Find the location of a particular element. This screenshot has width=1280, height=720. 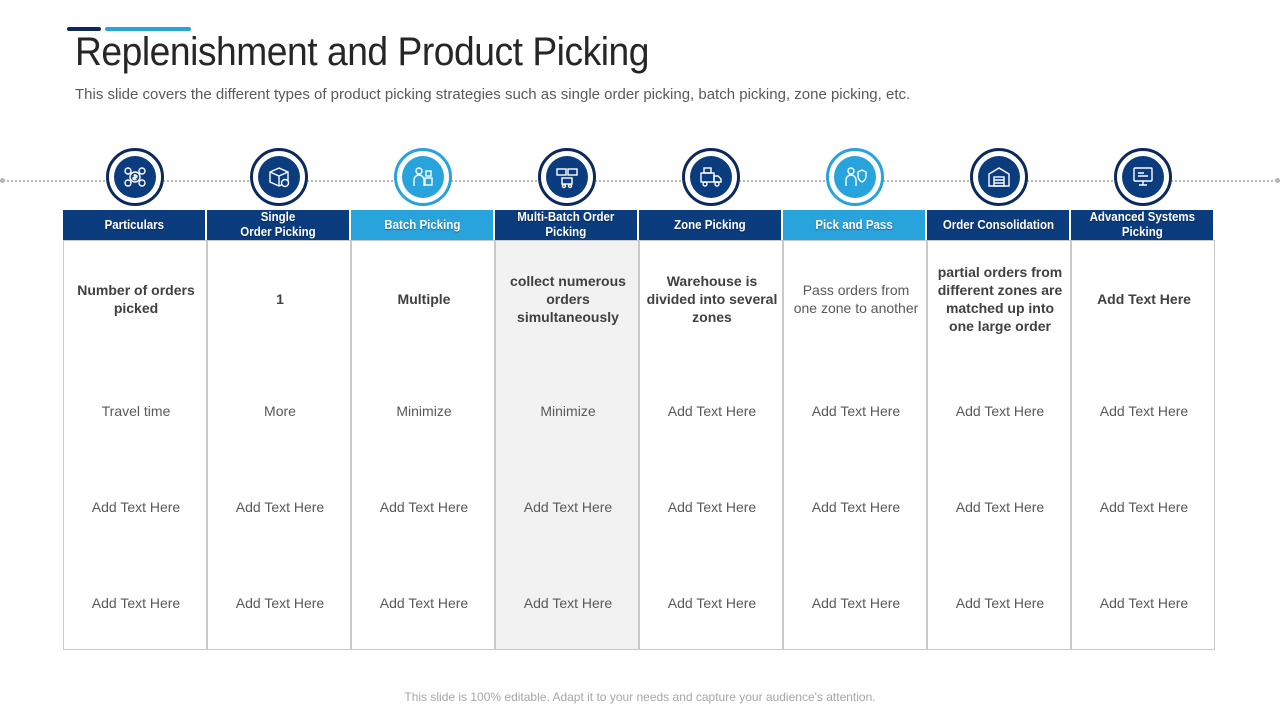

table-cell: Pass orders from one zone to another is located at coordinates (856, 299).